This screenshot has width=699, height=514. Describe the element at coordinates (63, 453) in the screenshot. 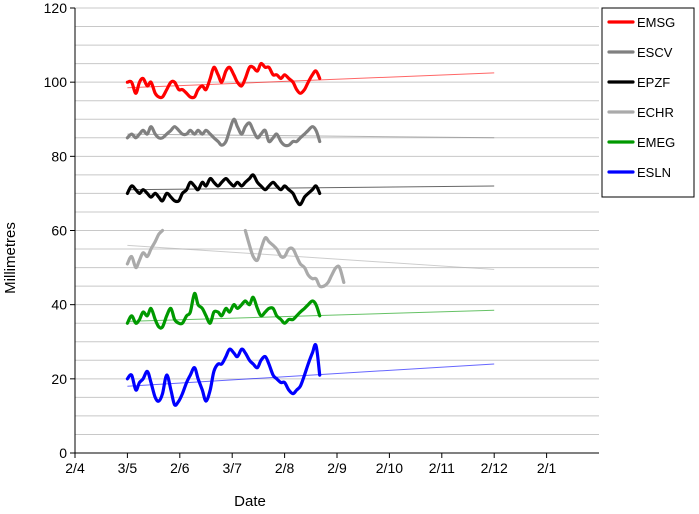

I see `y-tick-label: 0` at that location.